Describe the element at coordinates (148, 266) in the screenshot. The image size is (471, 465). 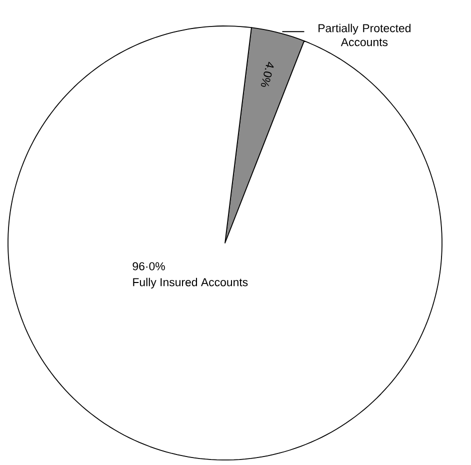
I see `data-label: 96·0%` at that location.